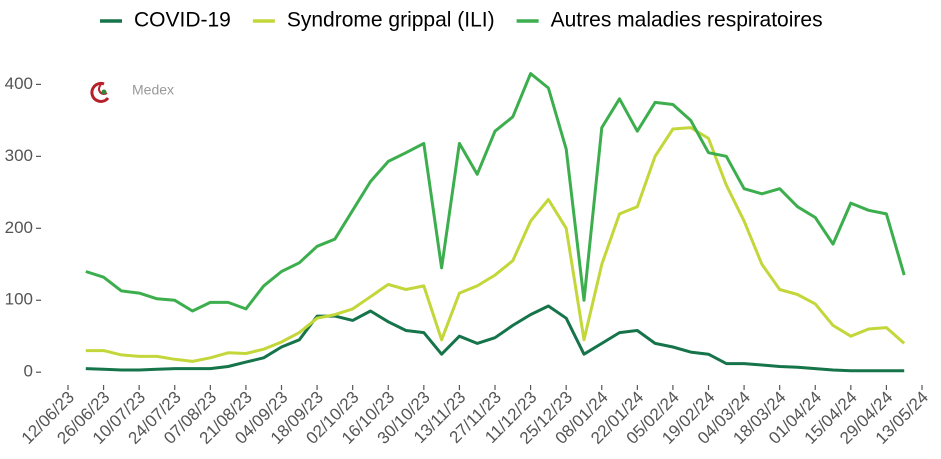 This screenshot has height=459, width=941. Describe the element at coordinates (153, 90) in the screenshot. I see `logo-text: Medex` at that location.